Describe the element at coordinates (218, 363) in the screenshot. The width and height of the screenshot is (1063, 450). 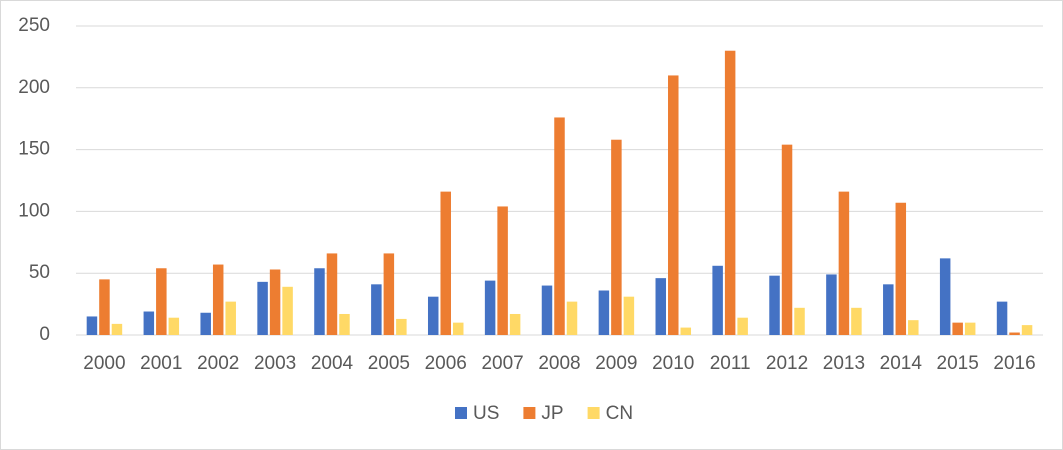
I see `x-tick-label: 2002` at that location.